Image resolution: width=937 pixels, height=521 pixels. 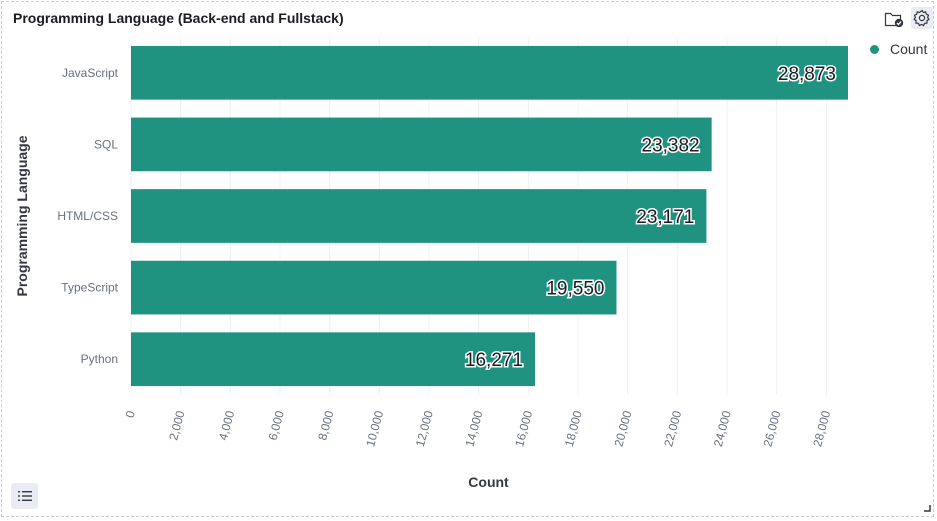 What do you see at coordinates (494, 360) in the screenshot?
I see `bar-value-label: 16,271` at bounding box center [494, 360].